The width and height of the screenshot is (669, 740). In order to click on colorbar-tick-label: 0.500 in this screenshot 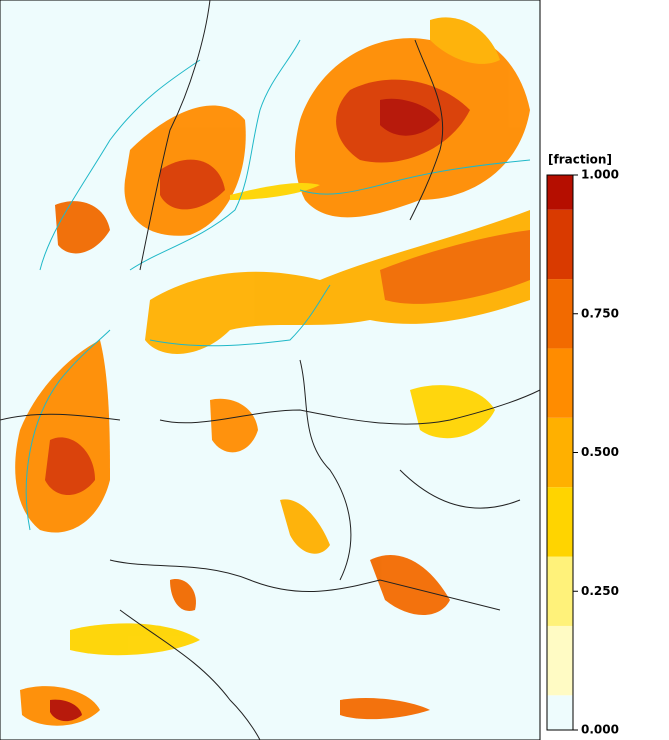, I will do `click(600, 452)`.